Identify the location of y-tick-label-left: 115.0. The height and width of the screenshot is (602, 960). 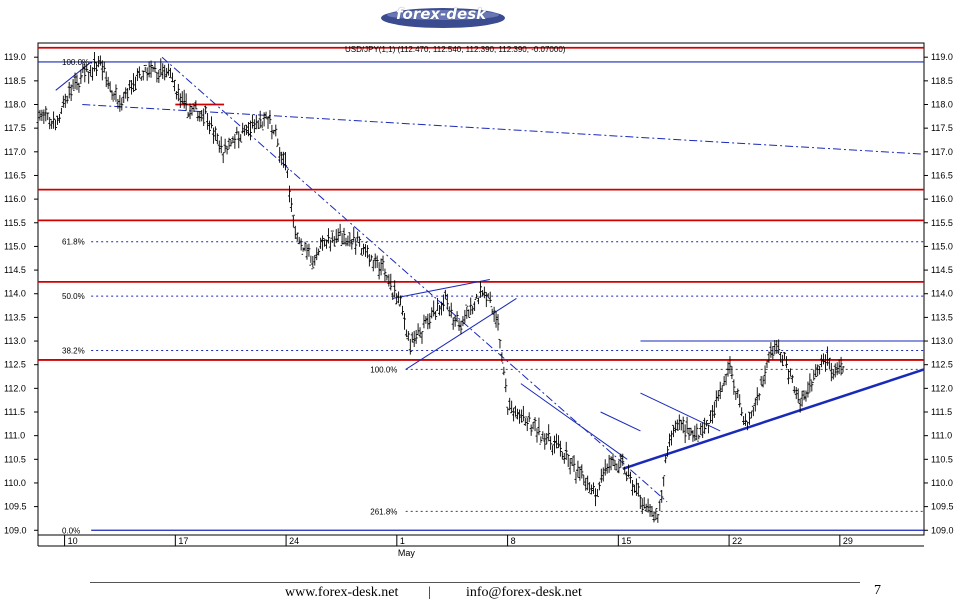
(15, 246).